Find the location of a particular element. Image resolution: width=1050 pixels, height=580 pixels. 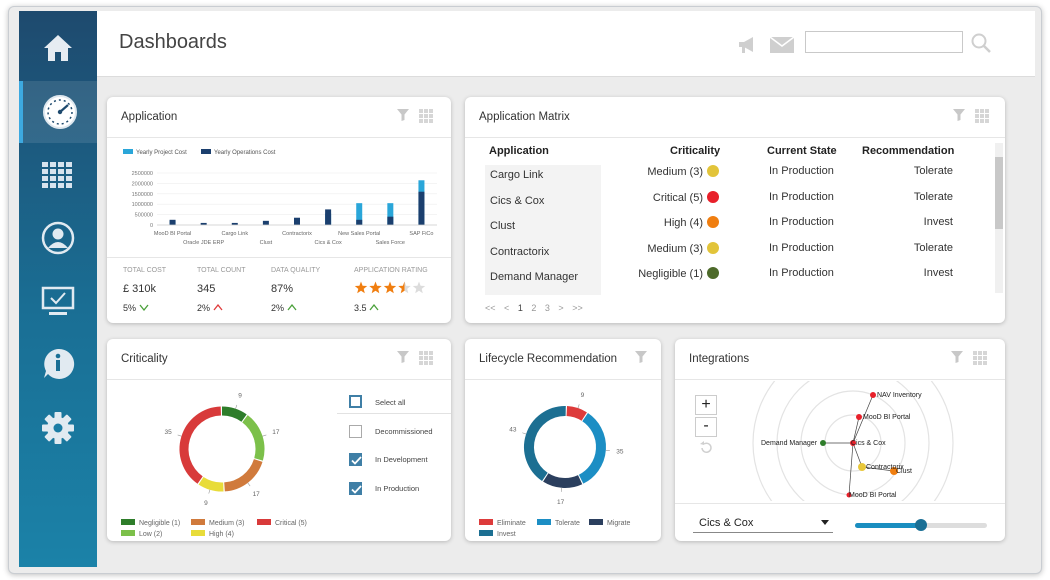

legend-item: Negligible (1) is located at coordinates (150, 523).